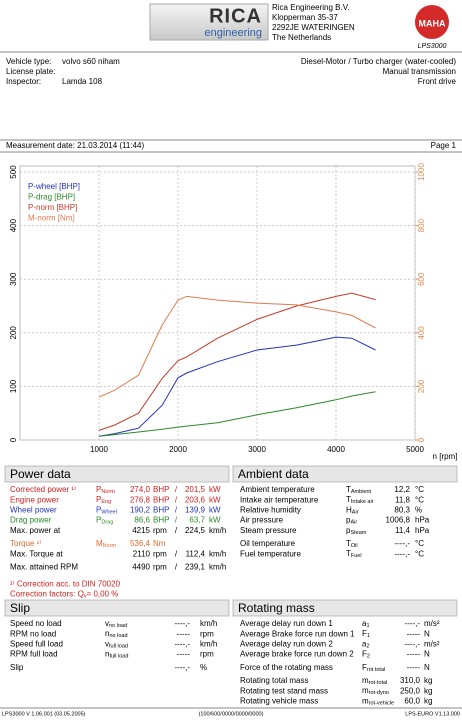 This screenshot has width=462, height=720. I want to click on row-value: 63,7, so click(197, 520).